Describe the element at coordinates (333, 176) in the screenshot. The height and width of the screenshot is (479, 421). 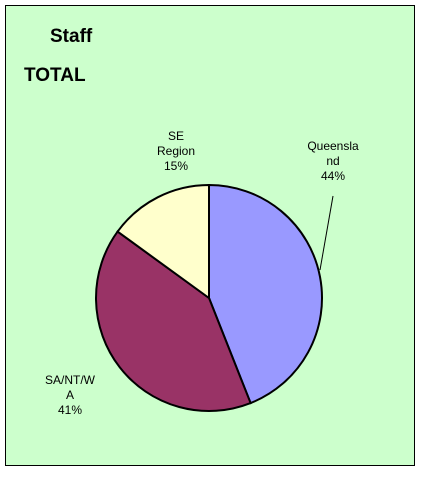
I see `value-label: 44%` at that location.